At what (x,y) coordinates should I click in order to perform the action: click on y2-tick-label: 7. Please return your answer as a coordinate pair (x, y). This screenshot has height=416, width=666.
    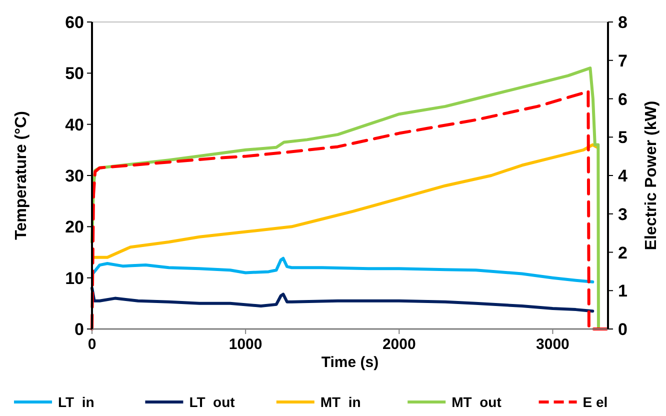
    Looking at the image, I should click on (623, 60).